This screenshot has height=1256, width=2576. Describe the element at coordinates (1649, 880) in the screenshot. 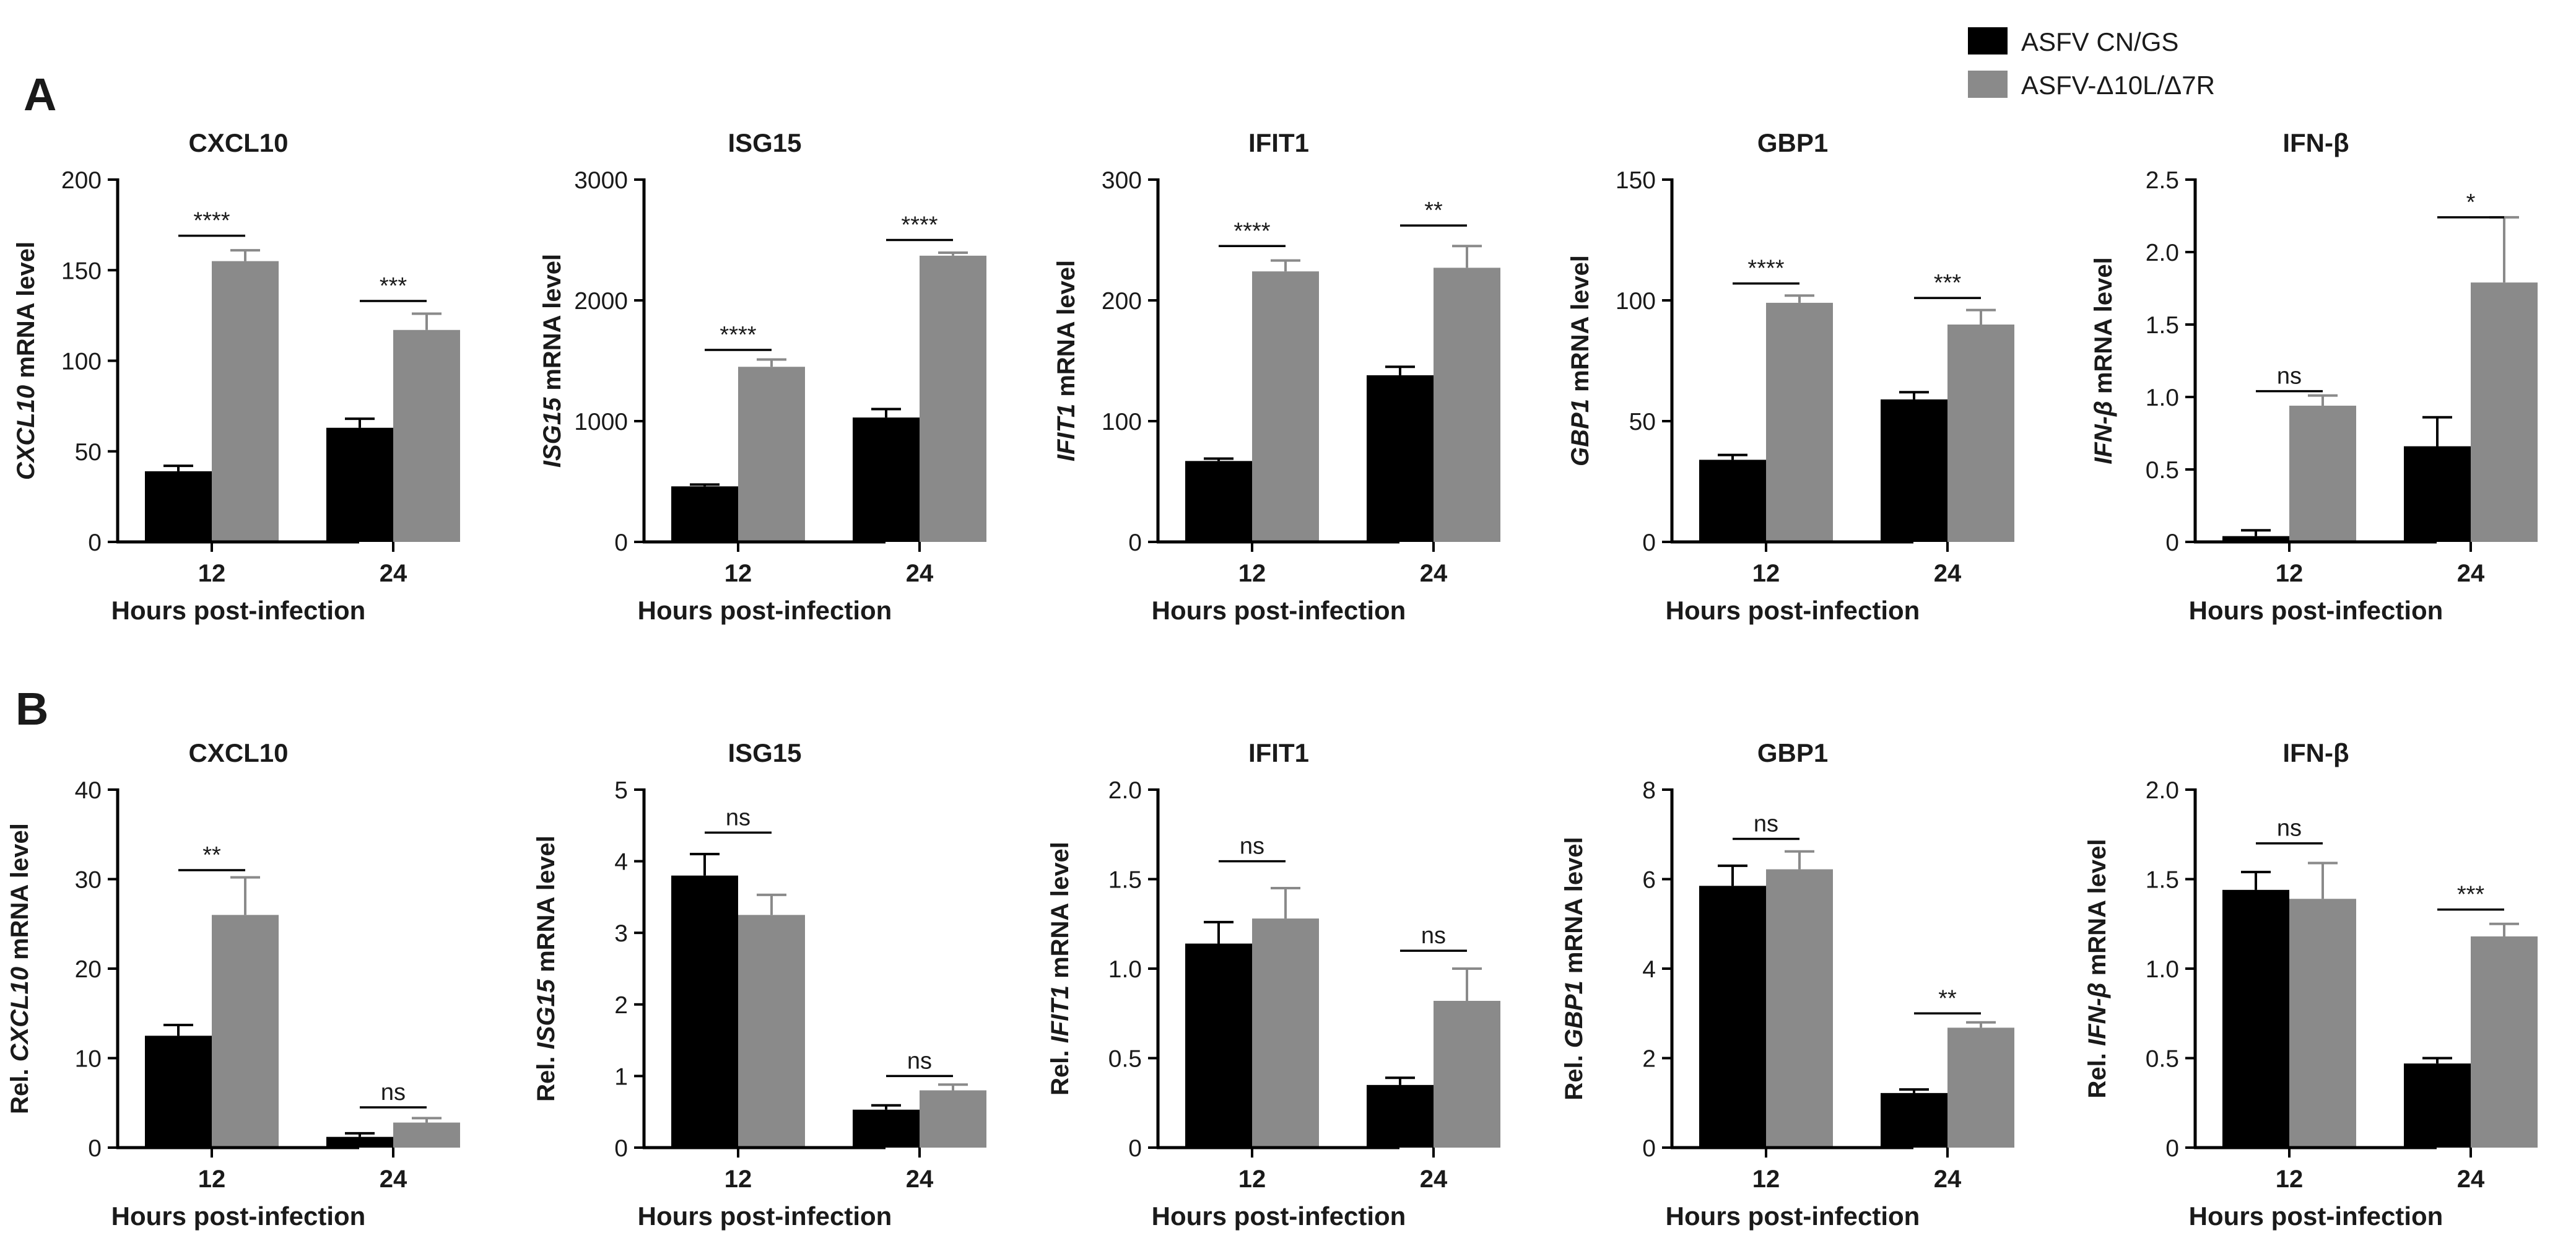

I see `y-tick-label: 6` at that location.